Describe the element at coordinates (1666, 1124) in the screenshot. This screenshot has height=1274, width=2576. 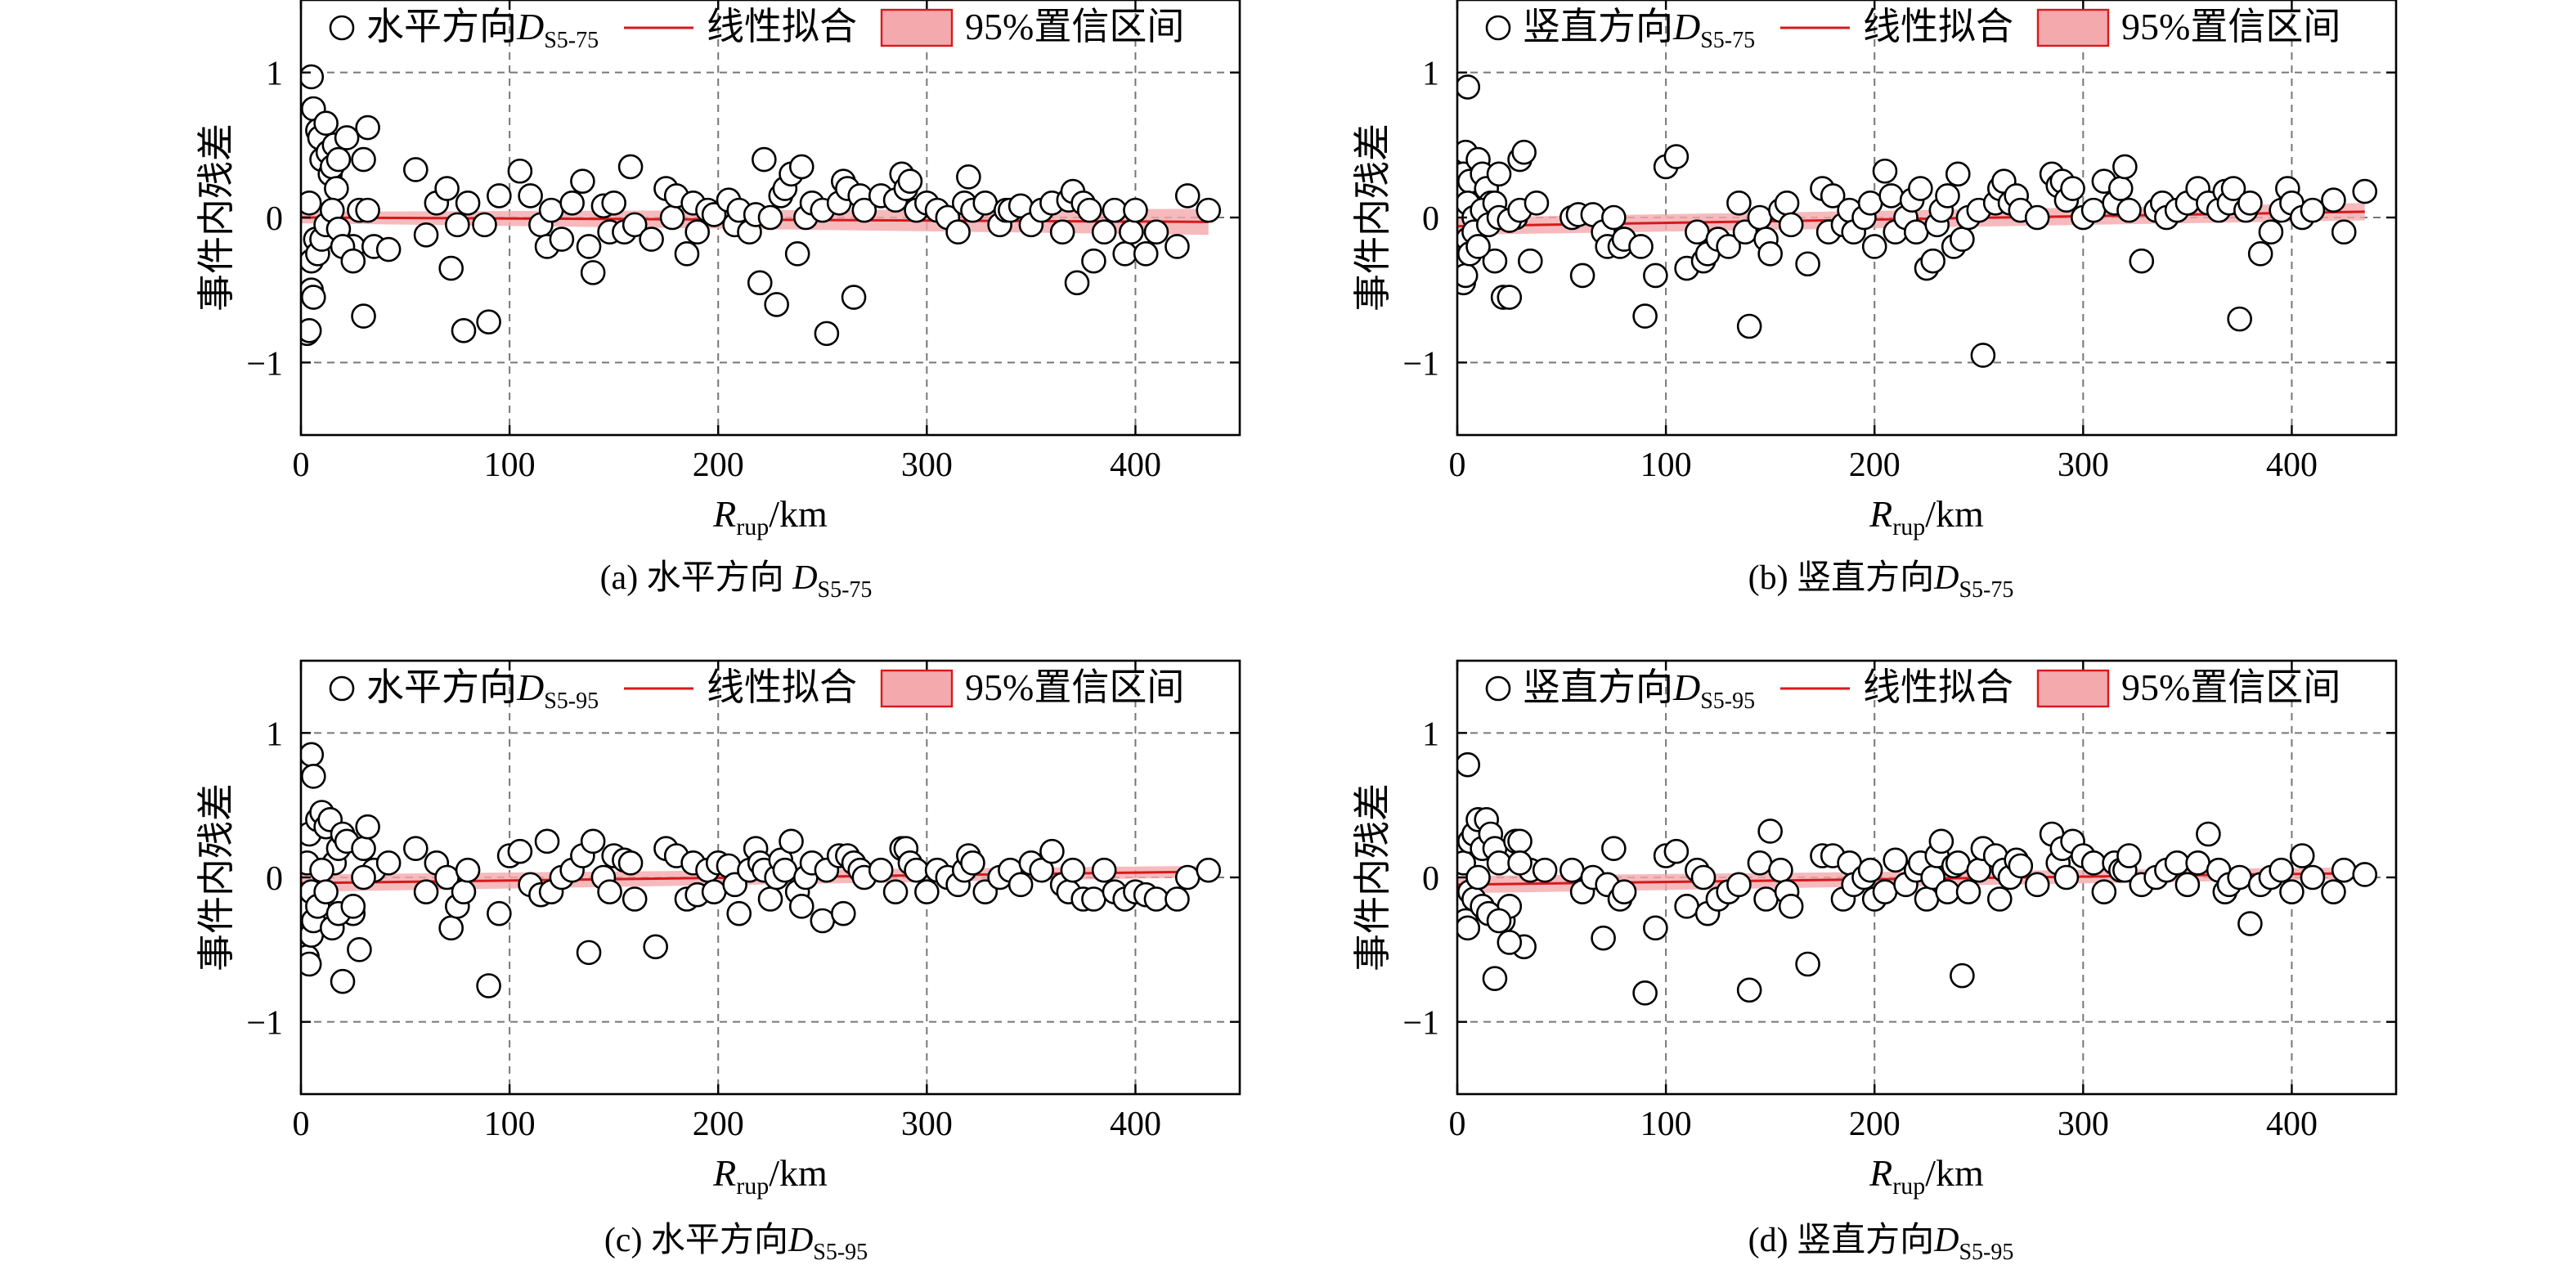
I see `x-tick-label: 100` at that location.